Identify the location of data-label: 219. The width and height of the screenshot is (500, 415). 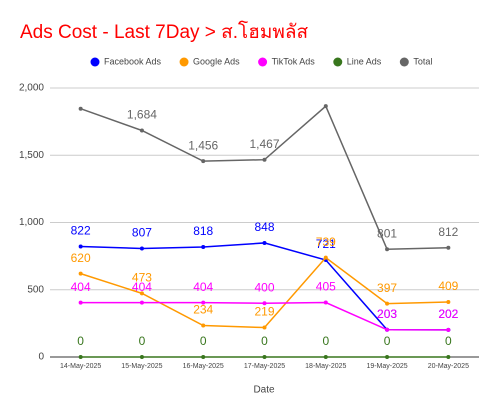
(264, 312).